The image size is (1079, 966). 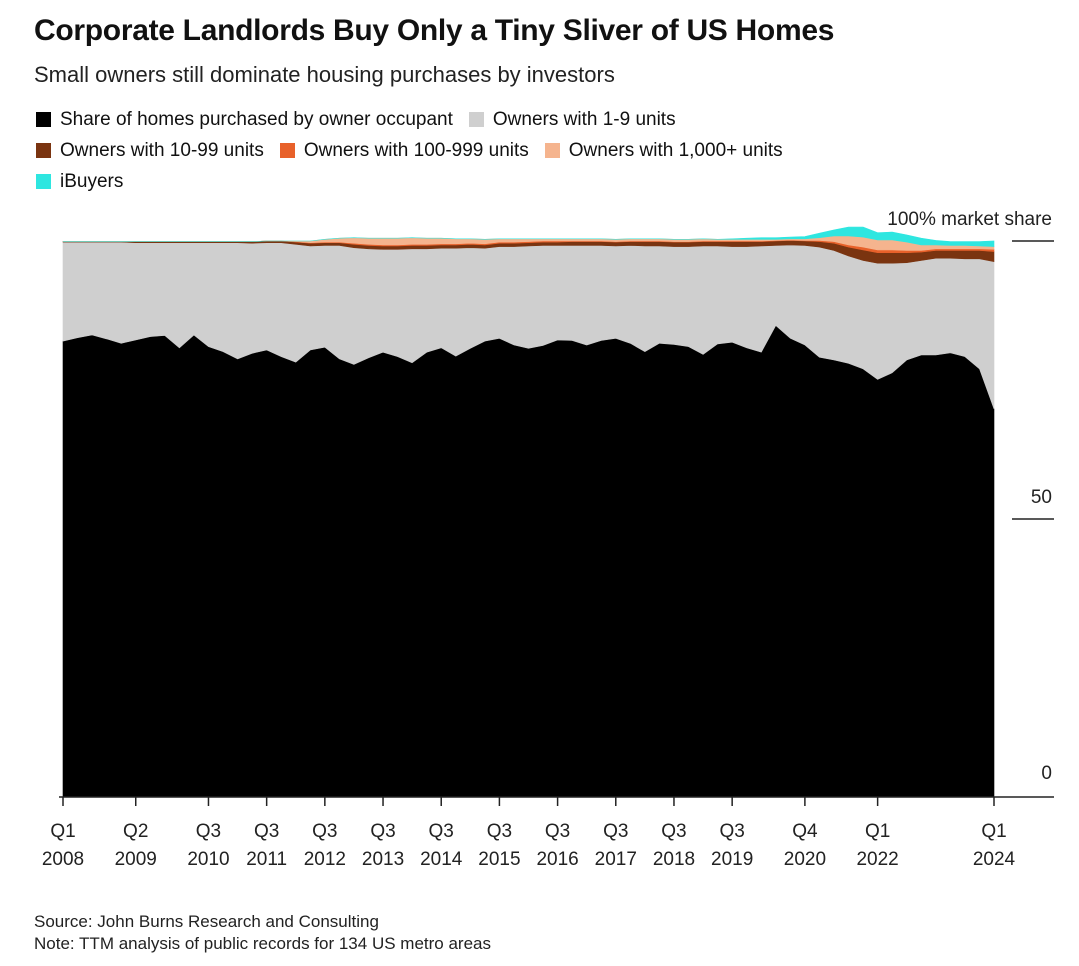 What do you see at coordinates (208, 859) in the screenshot?
I see `x-tick-label: 2010` at bounding box center [208, 859].